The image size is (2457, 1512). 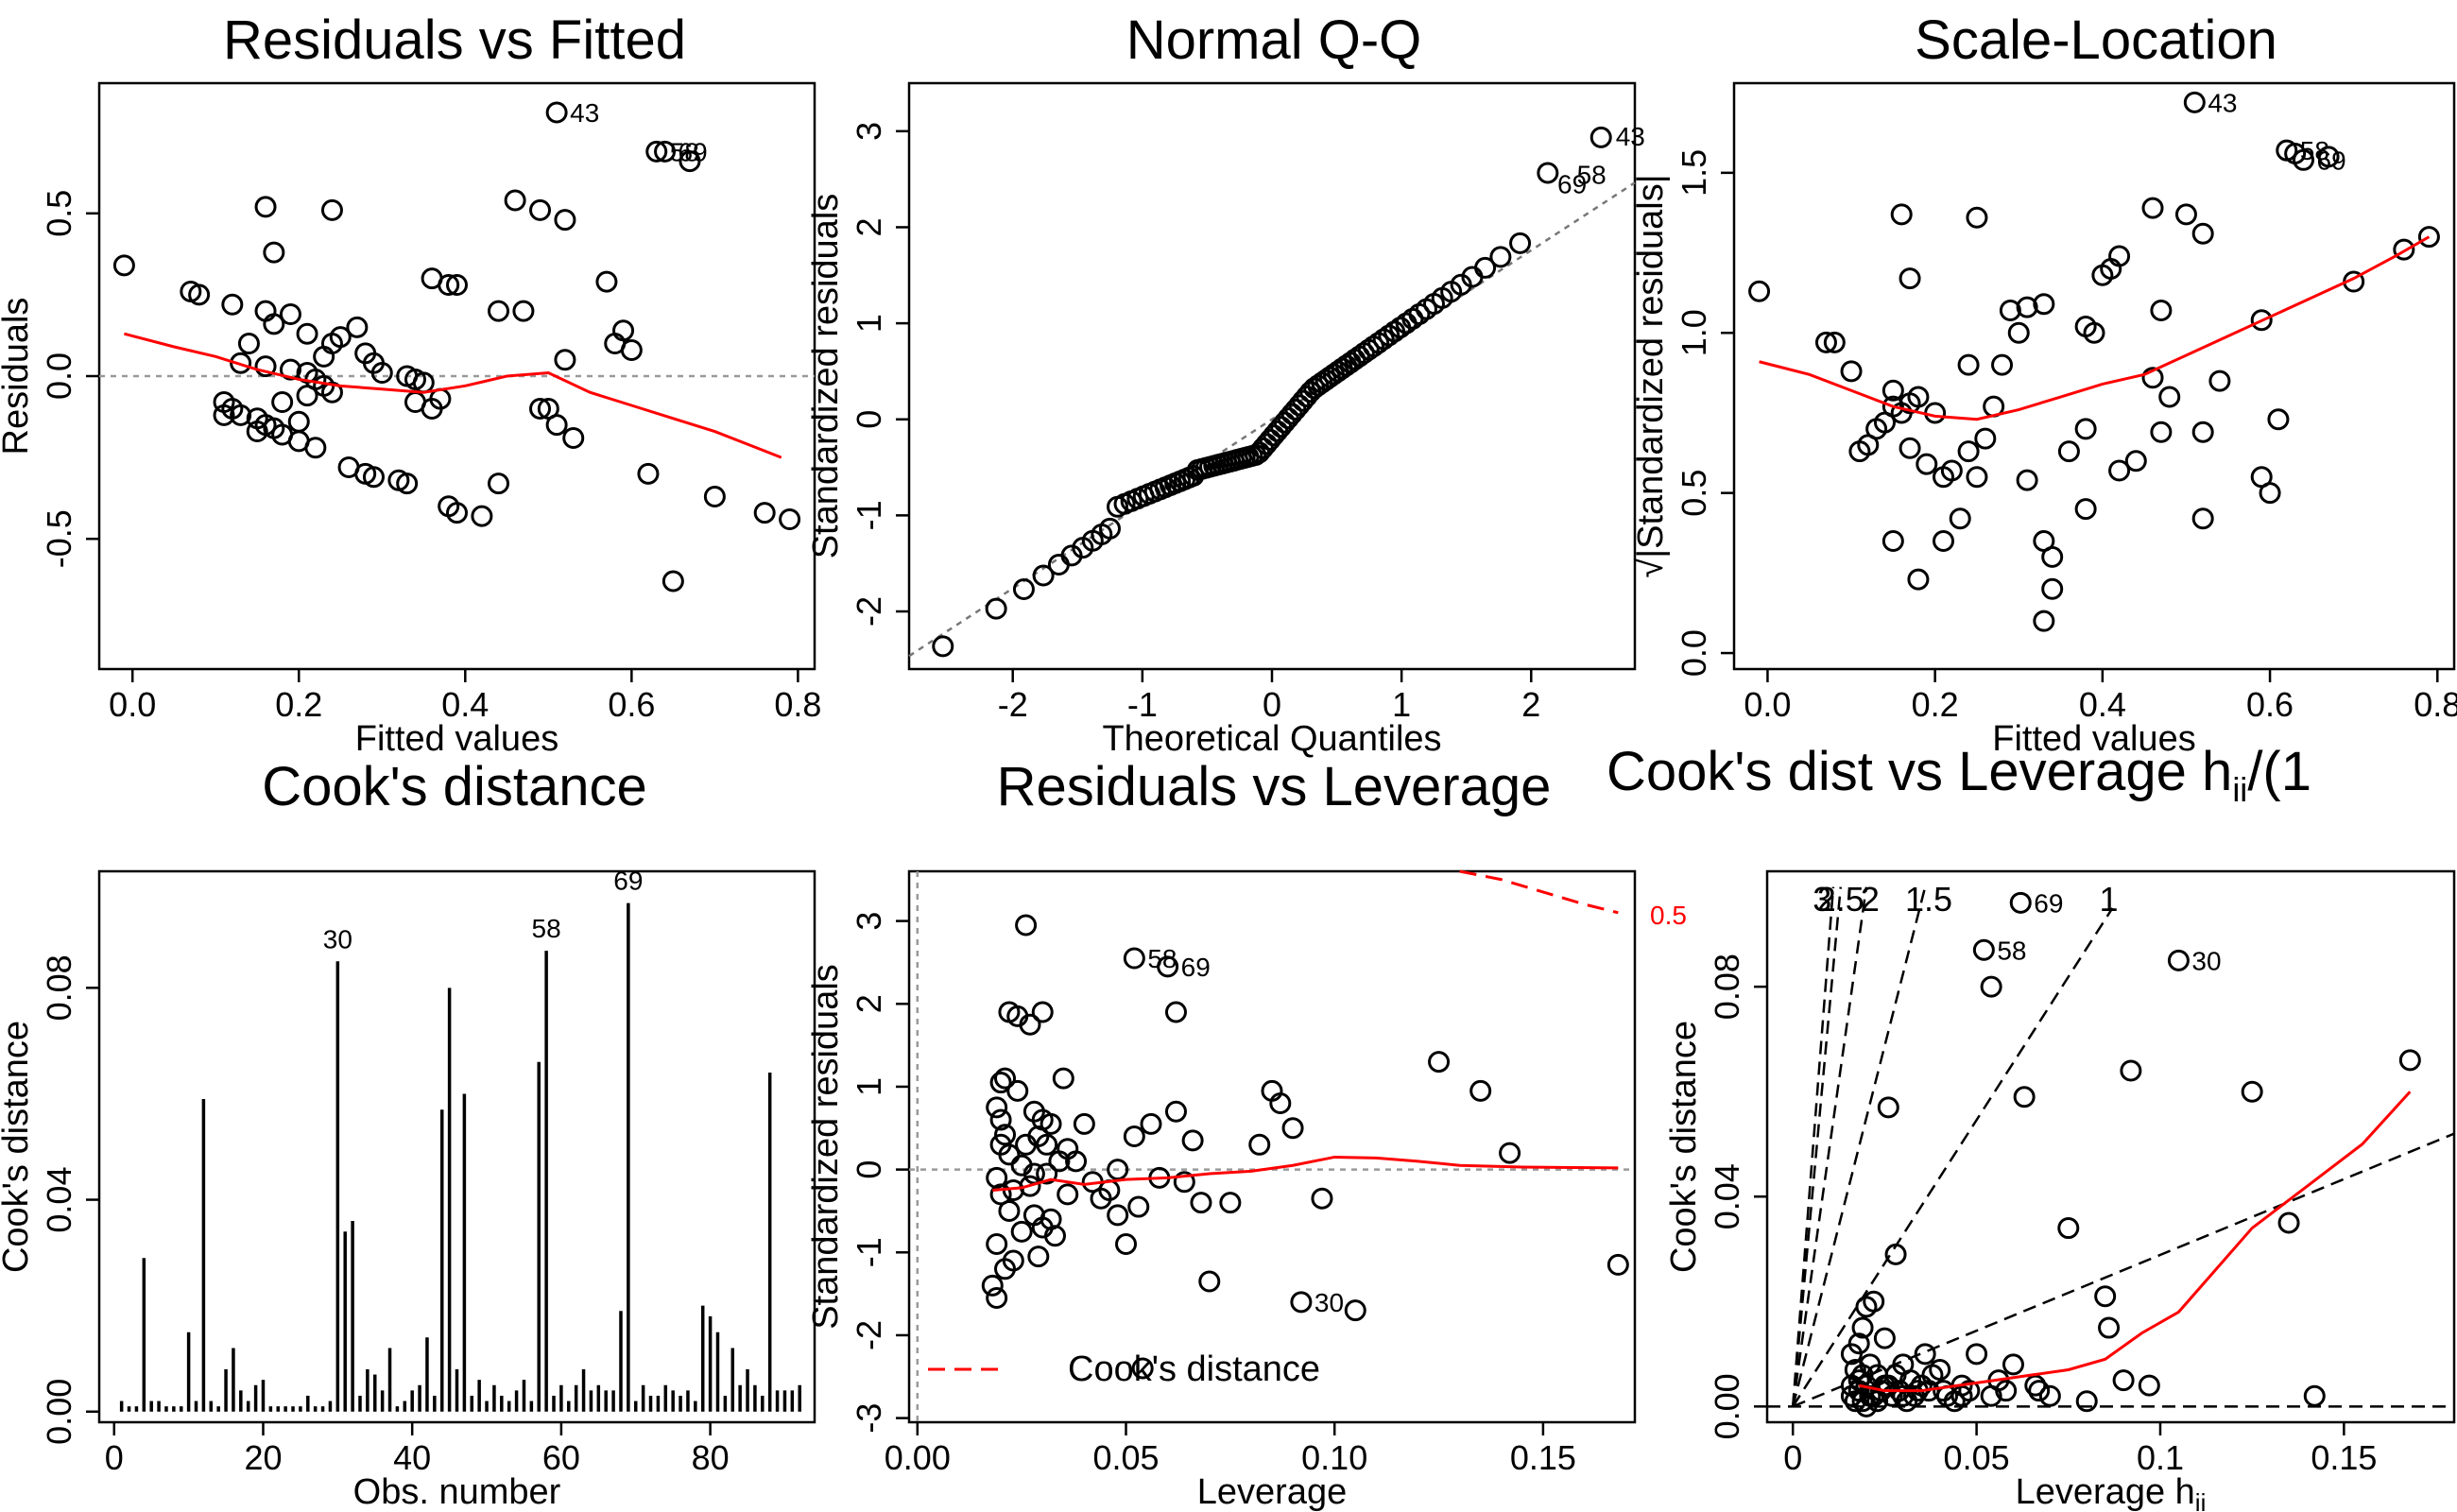 I want to click on y-tick-label: 0.04, so click(x=59, y=1200).